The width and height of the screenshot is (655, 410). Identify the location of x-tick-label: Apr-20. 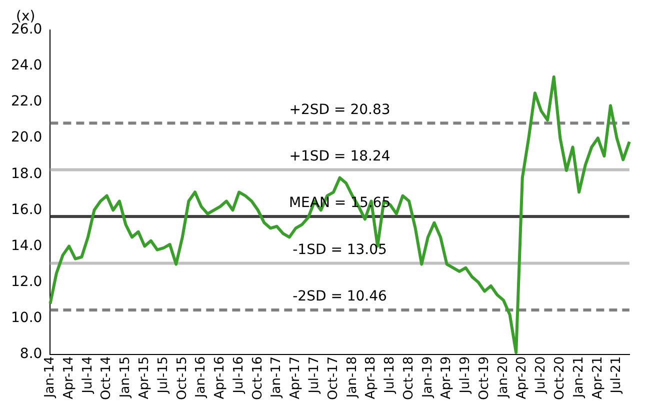
(522, 378).